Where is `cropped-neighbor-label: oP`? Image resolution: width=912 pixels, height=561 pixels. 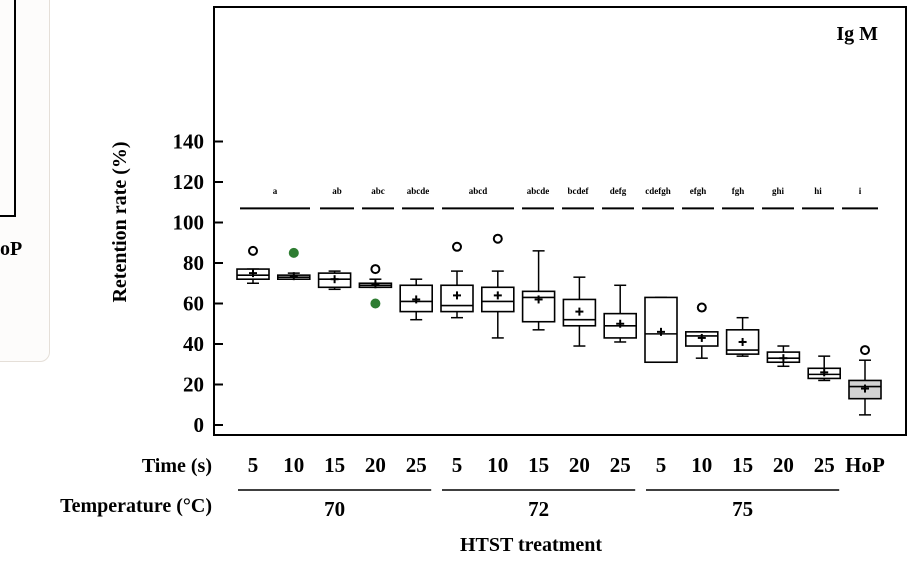 cropped-neighbor-label: oP is located at coordinates (11, 249).